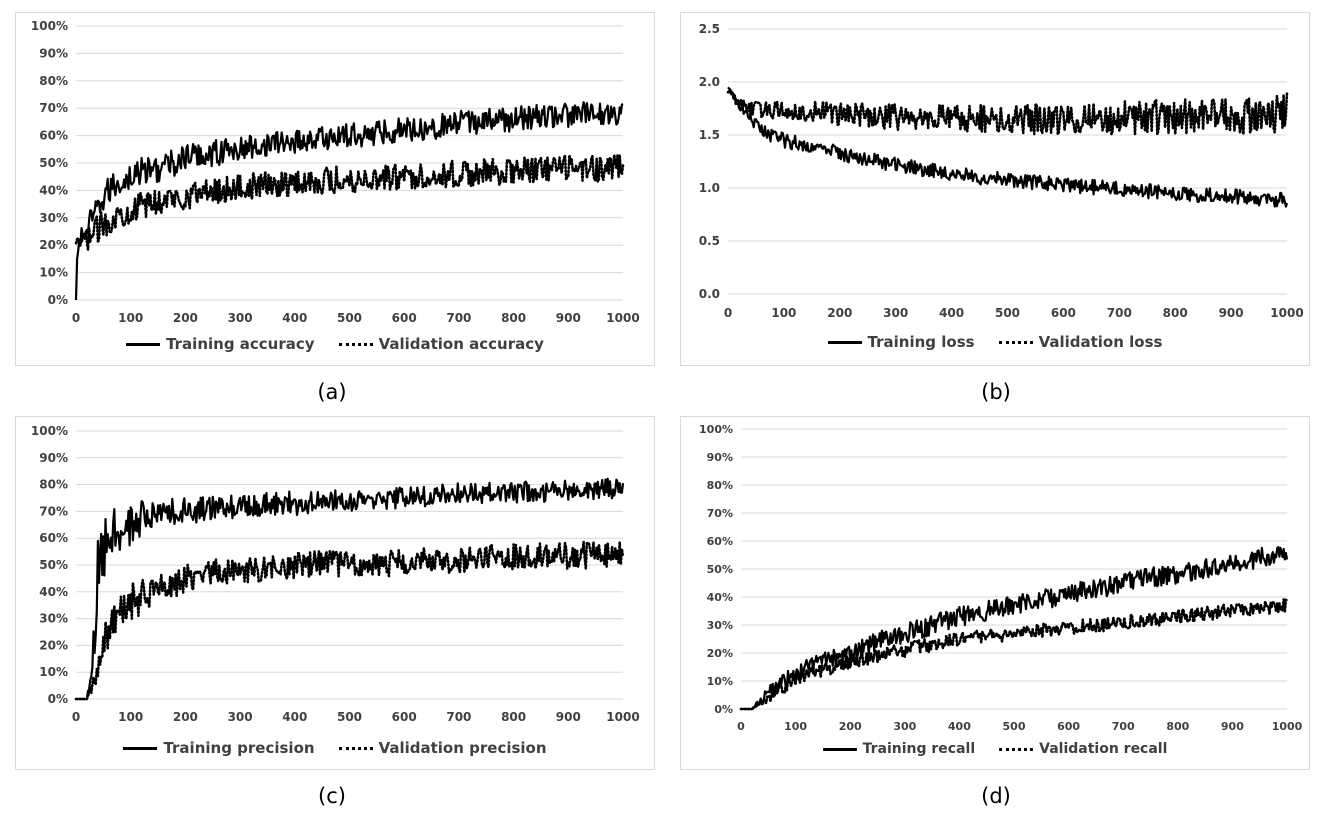  I want to click on legend-item-validation: Validation loss, so click(1080, 342).